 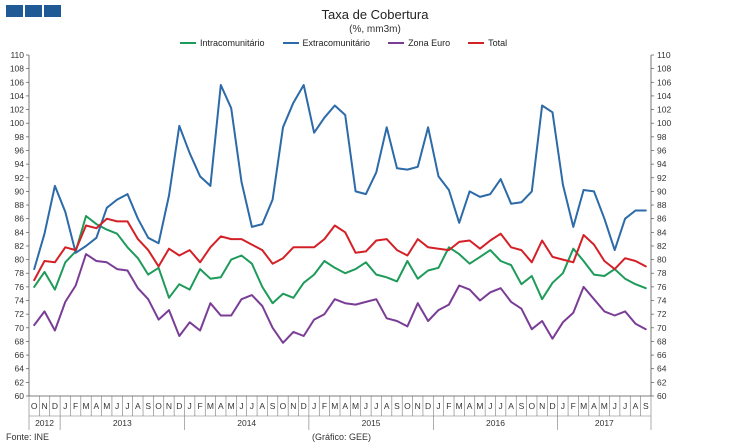 What do you see at coordinates (20, 273) in the screenshot?
I see `y-tick-label-left: 78` at bounding box center [20, 273].